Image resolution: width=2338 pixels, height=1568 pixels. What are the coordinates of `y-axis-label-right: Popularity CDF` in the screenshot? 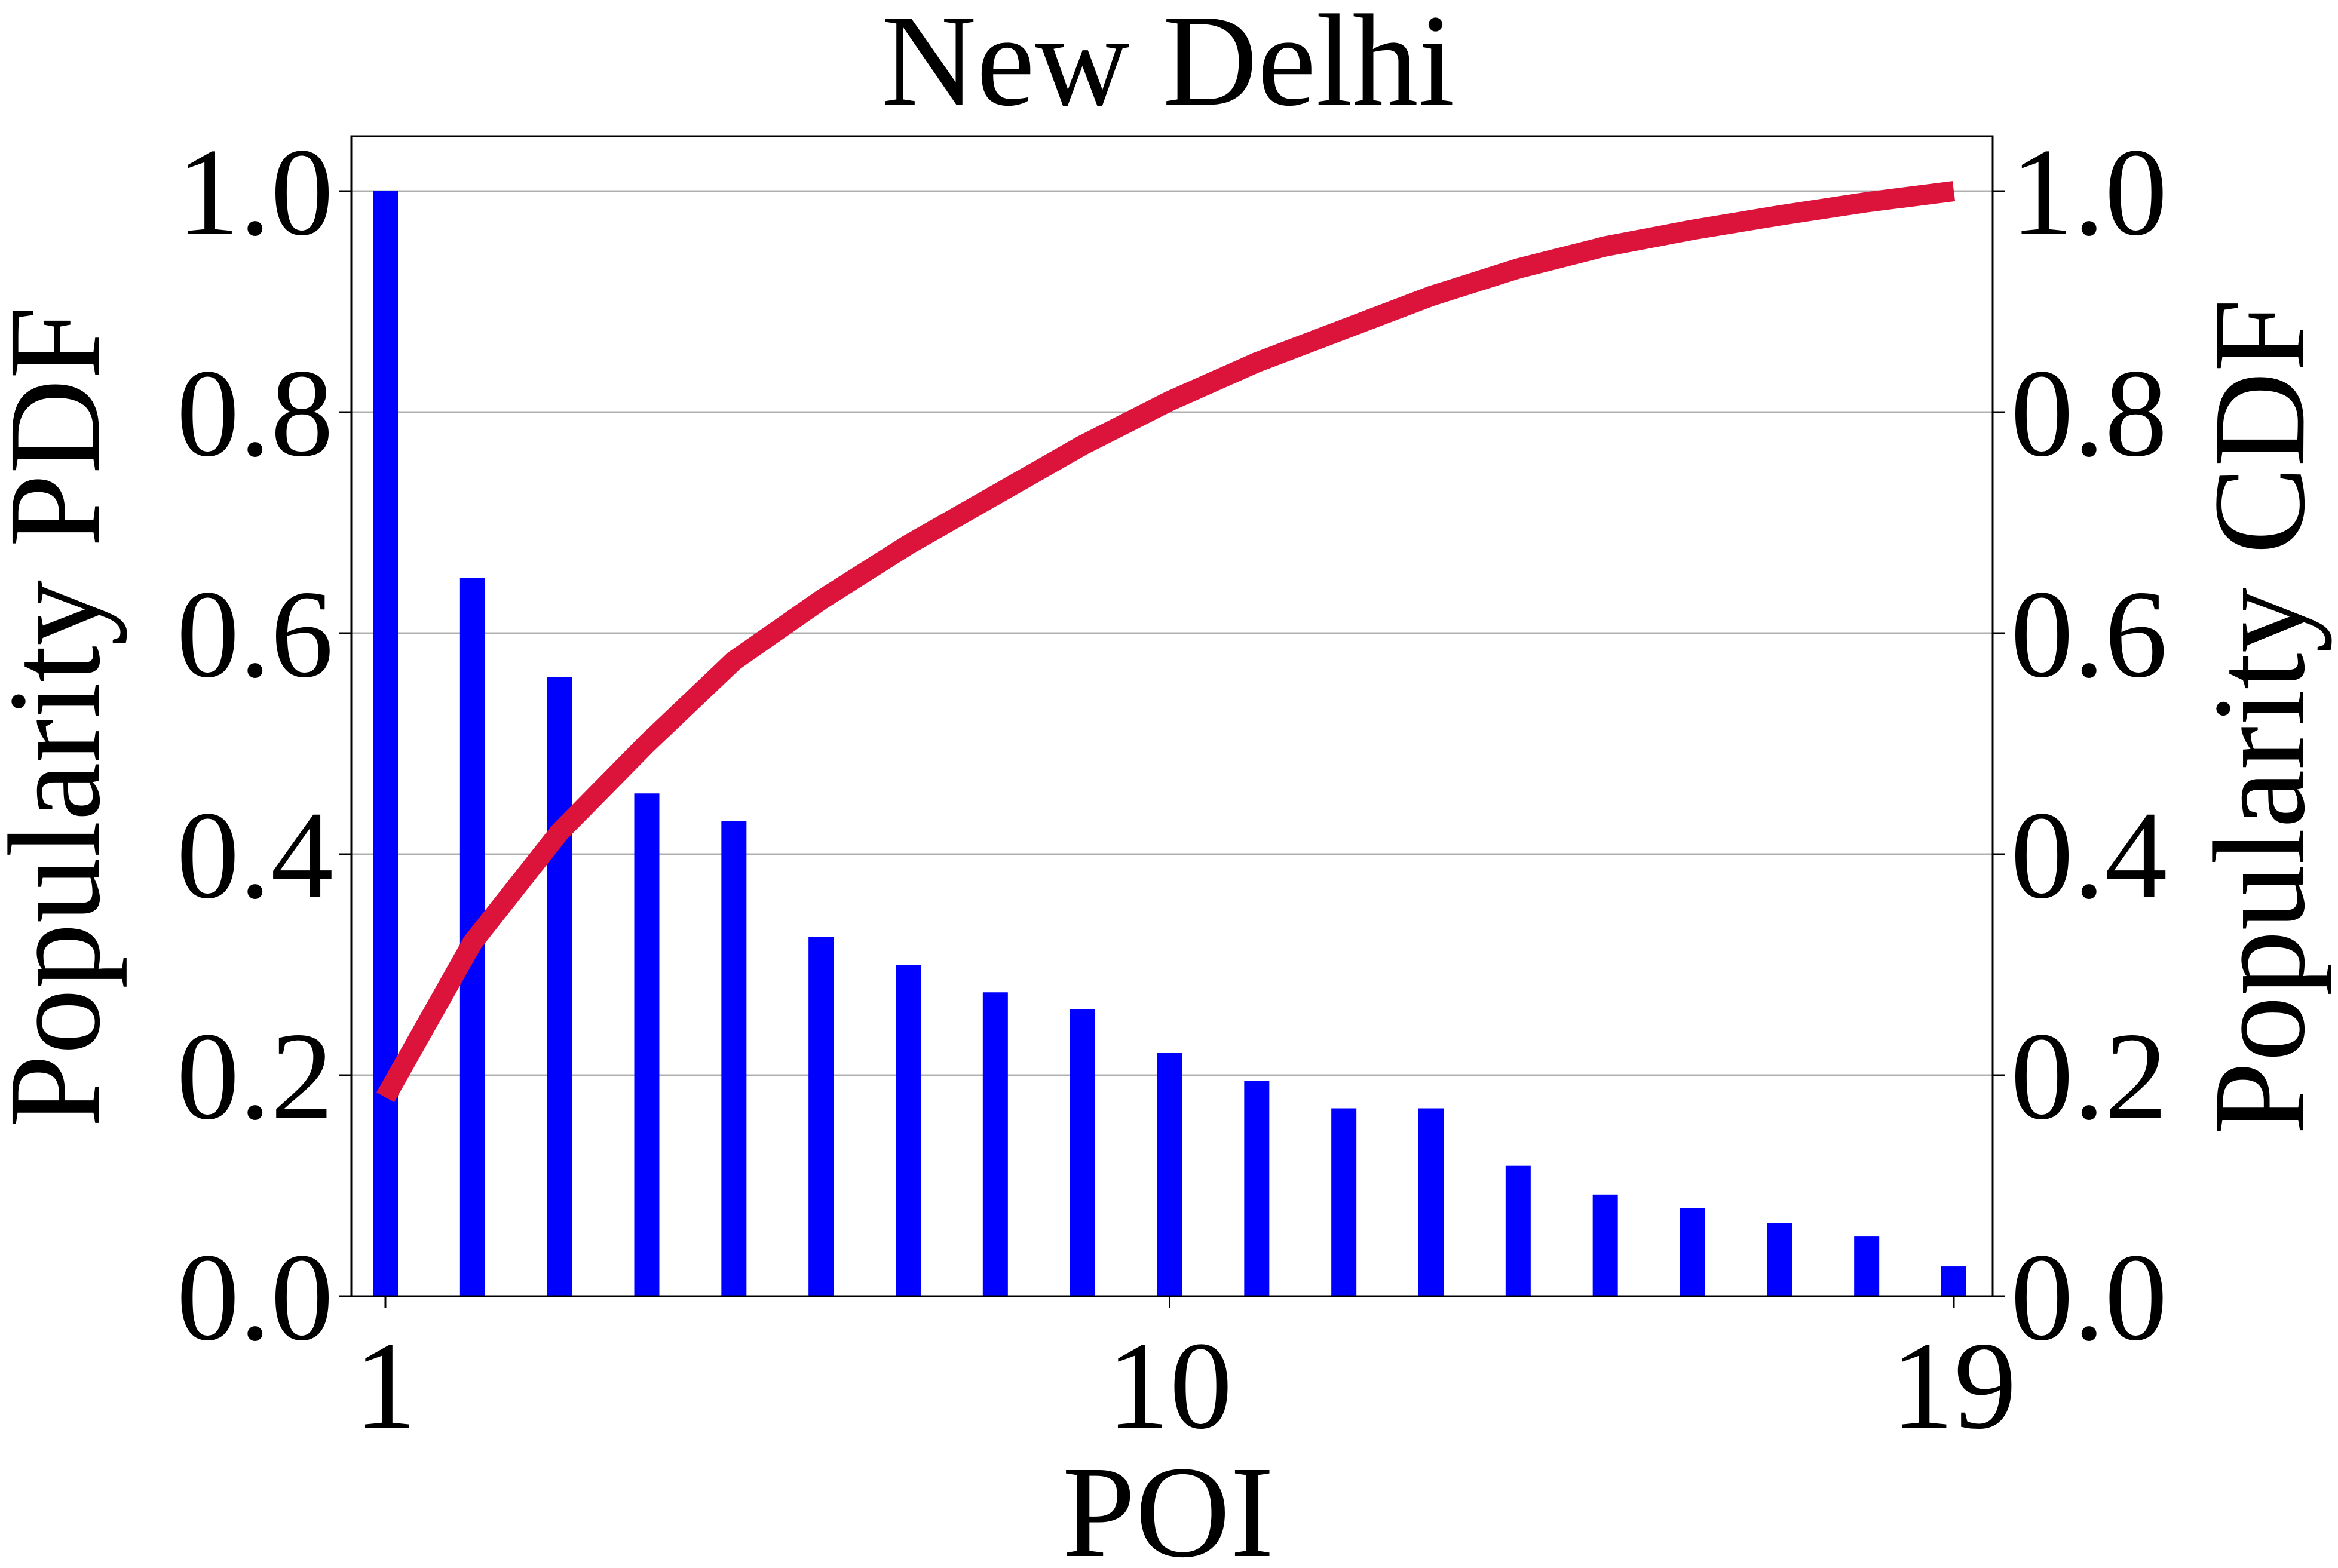 It's located at (2259, 717).